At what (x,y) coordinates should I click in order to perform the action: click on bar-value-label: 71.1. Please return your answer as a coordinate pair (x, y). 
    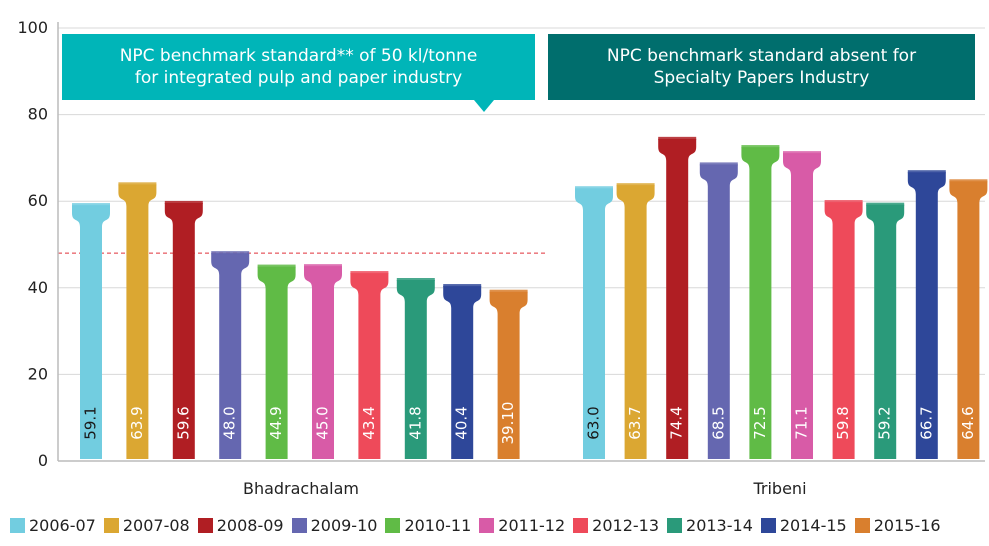
    Looking at the image, I should click on (802, 422).